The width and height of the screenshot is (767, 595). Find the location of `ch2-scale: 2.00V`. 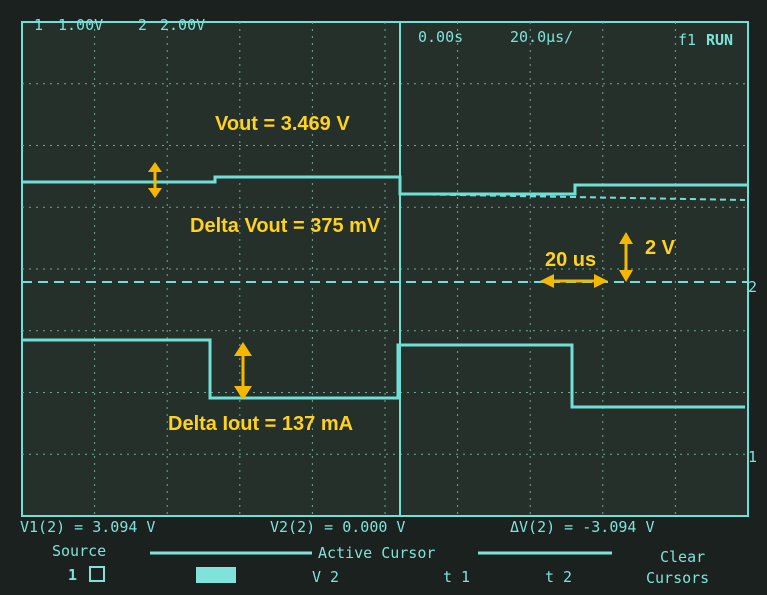

ch2-scale: 2.00V is located at coordinates (182, 25).